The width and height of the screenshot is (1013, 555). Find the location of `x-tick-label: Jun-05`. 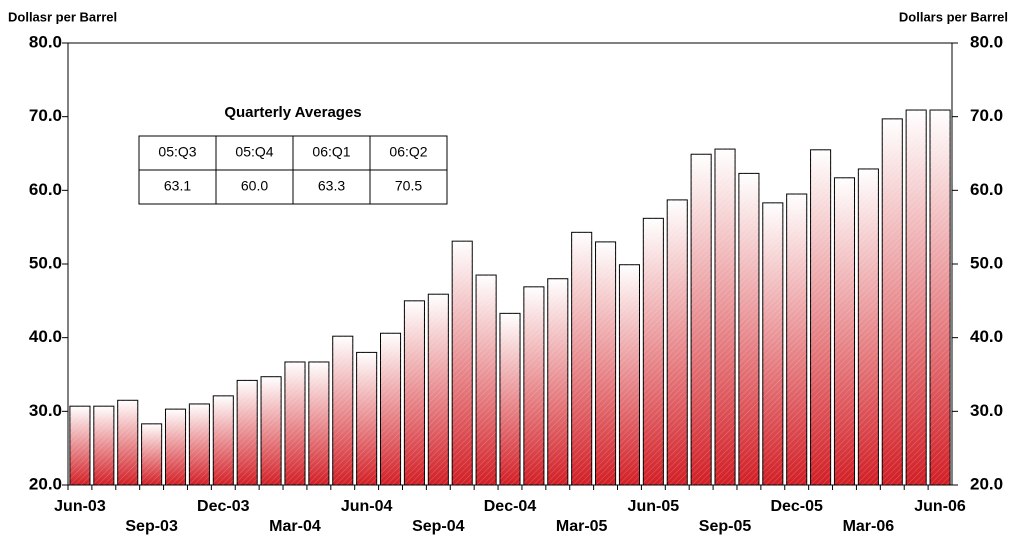

x-tick-label: Jun-05 is located at coordinates (654, 506).